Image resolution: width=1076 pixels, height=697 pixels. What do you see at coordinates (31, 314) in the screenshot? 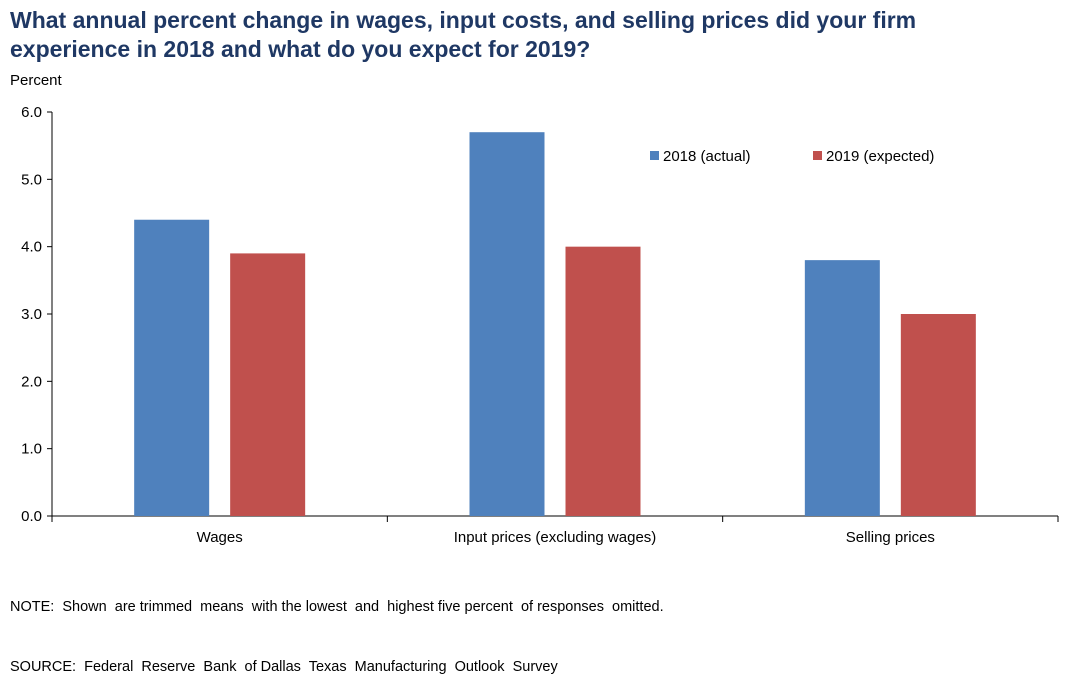
I see `y-tick-label: 3.0` at bounding box center [31, 314].